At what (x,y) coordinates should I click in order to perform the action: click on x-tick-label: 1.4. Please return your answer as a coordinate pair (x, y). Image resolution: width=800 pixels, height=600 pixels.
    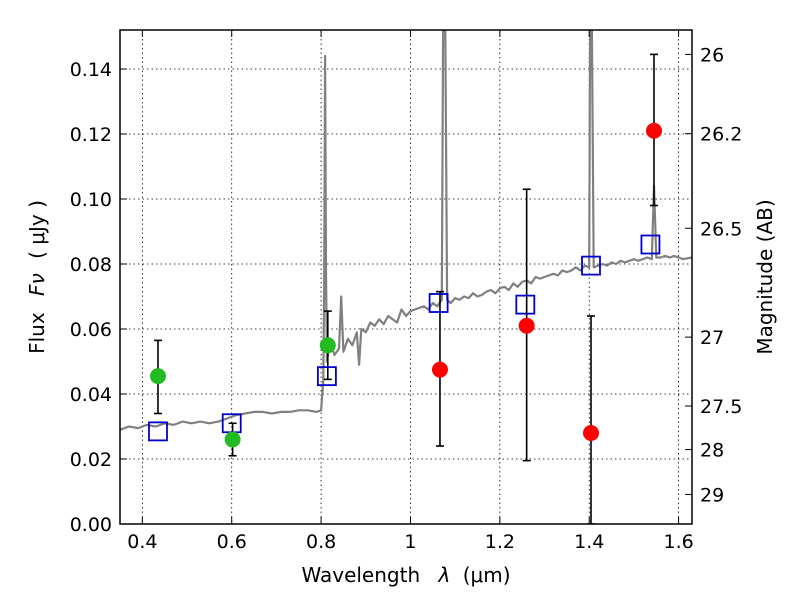
    Looking at the image, I should click on (589, 542).